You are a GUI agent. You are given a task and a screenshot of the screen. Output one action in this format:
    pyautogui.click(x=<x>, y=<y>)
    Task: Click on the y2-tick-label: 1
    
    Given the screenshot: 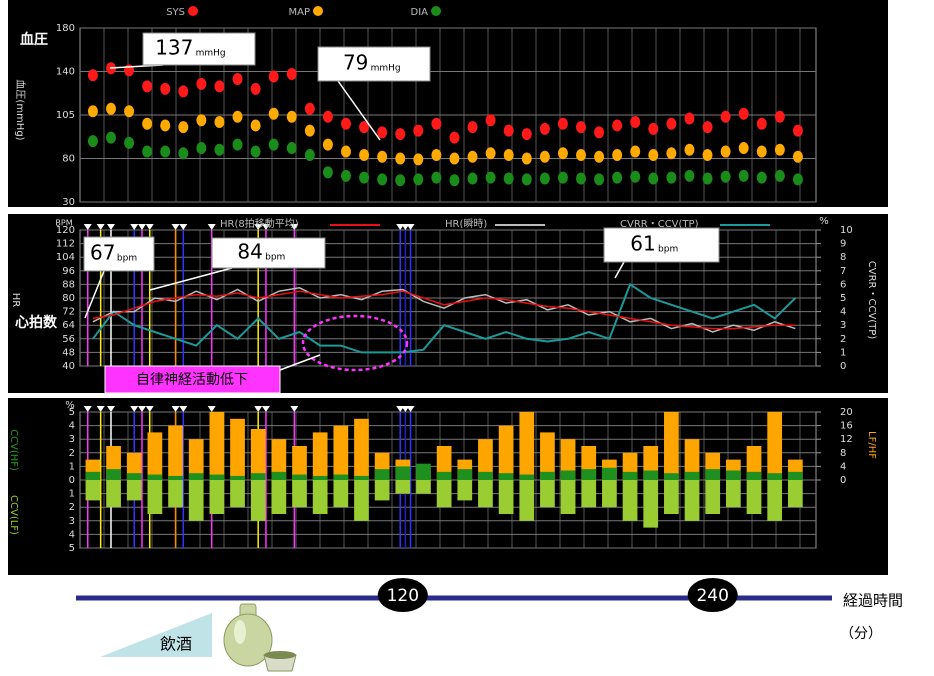 What is the action you would take?
    pyautogui.click(x=843, y=352)
    